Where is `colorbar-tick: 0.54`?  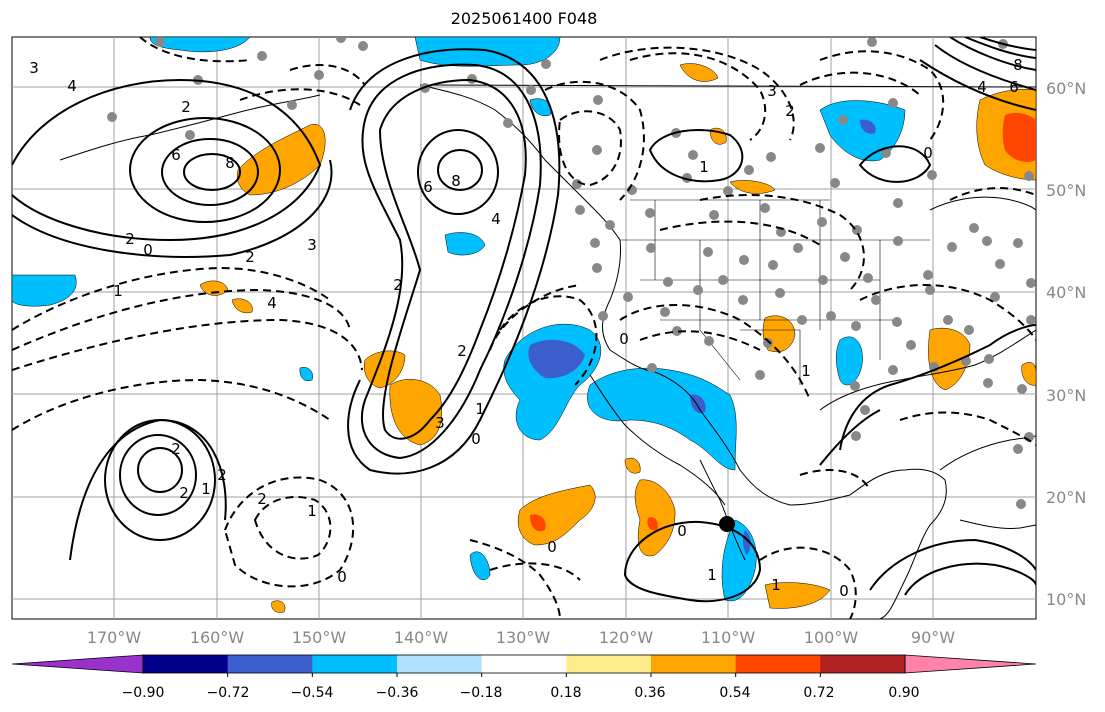 colorbar-tick: 0.54 is located at coordinates (734, 693).